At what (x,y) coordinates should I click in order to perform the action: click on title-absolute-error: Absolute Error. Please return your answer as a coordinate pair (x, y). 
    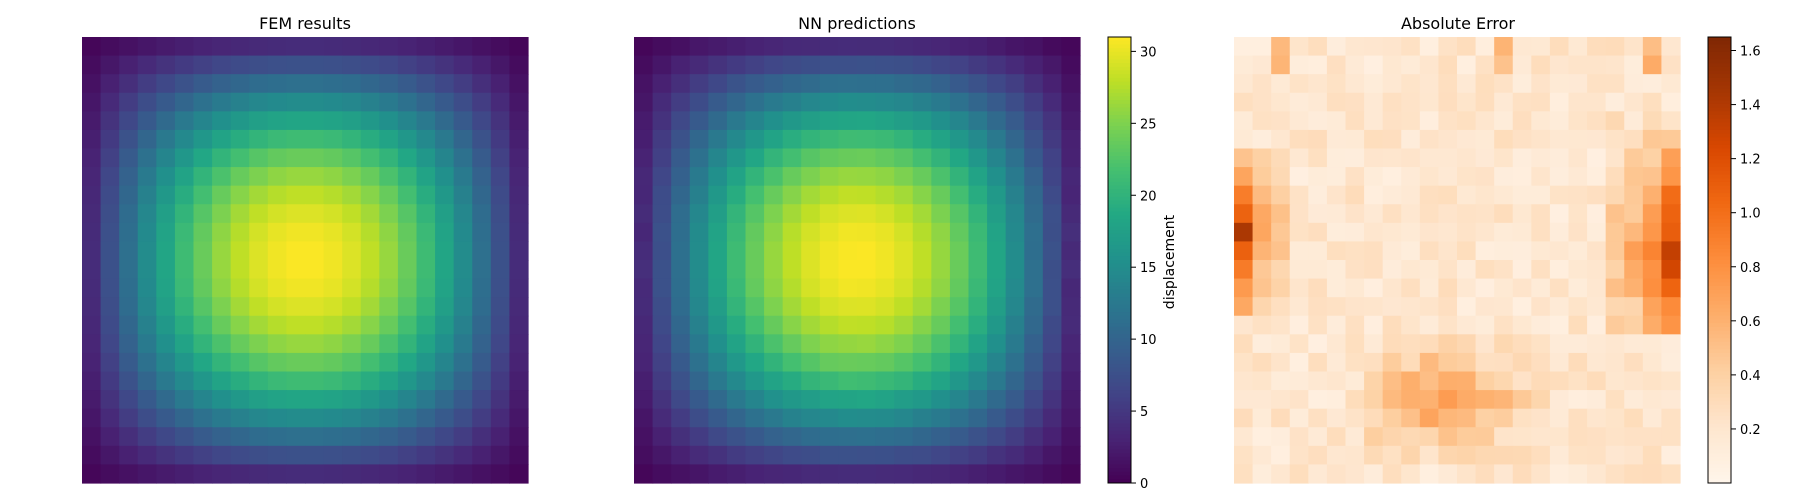
    Looking at the image, I should click on (1458, 23).